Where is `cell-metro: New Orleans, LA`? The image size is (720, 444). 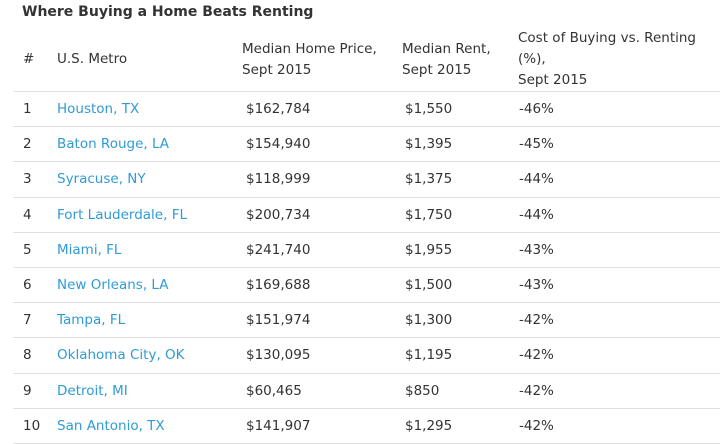
cell-metro: New Orleans, LA is located at coordinates (136, 285).